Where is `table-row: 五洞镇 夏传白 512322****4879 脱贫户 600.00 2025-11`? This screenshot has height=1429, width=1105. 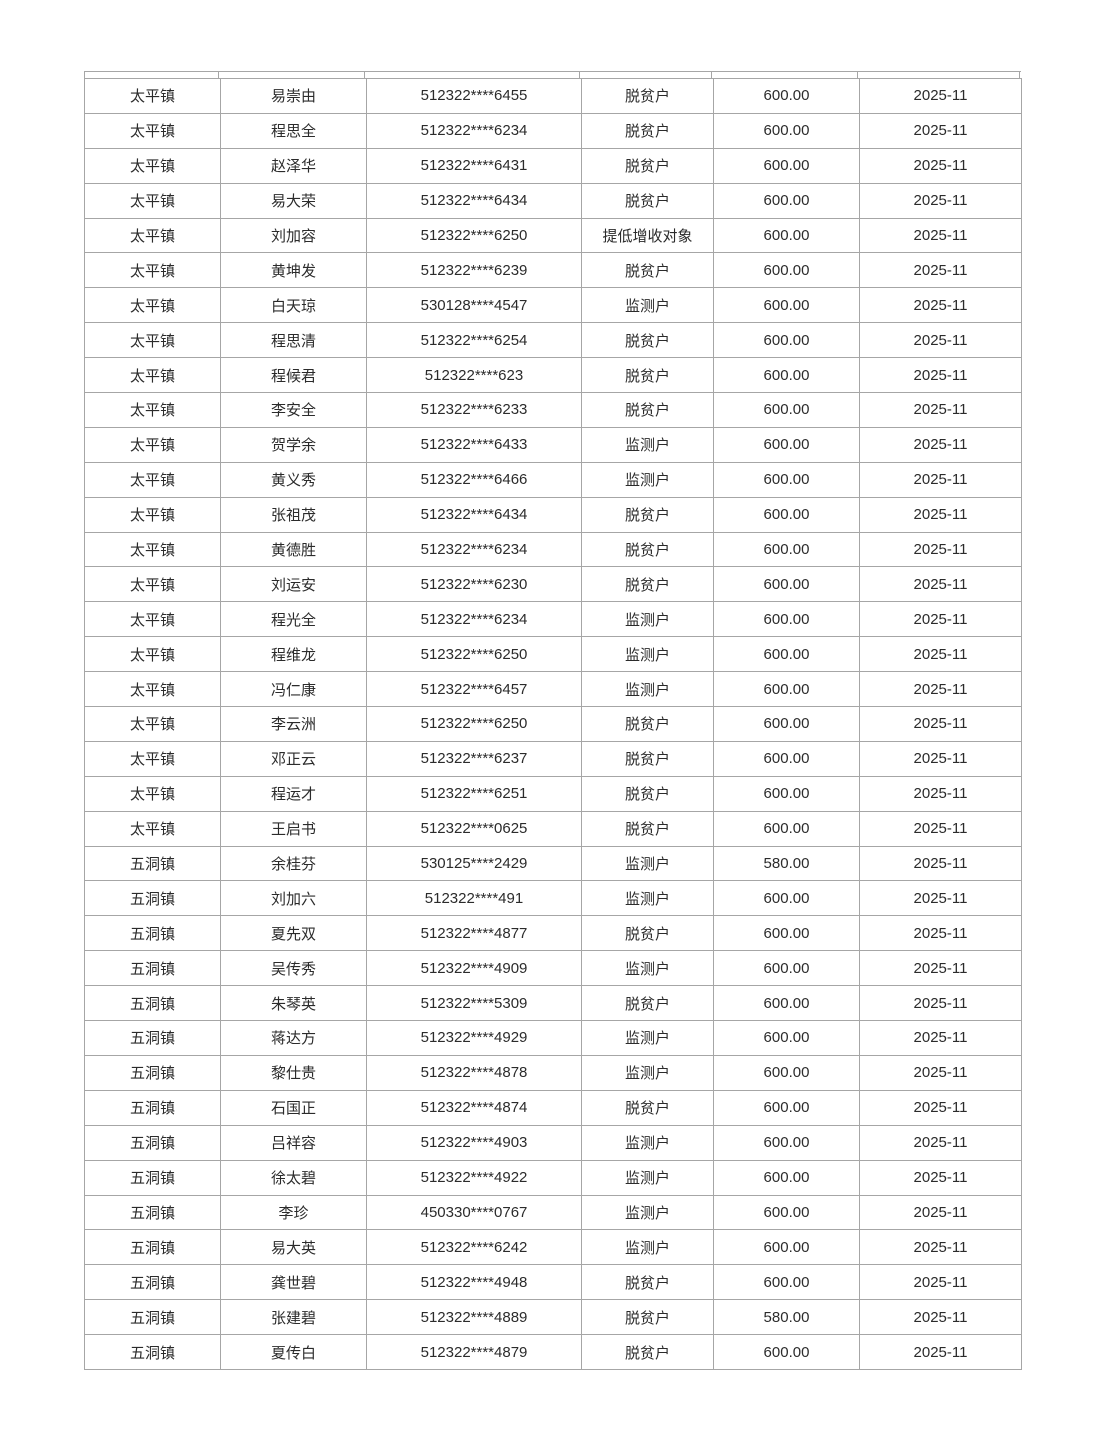 table-row: 五洞镇 夏传白 512322****4879 脱贫户 600.00 2025-11 is located at coordinates (553, 1352).